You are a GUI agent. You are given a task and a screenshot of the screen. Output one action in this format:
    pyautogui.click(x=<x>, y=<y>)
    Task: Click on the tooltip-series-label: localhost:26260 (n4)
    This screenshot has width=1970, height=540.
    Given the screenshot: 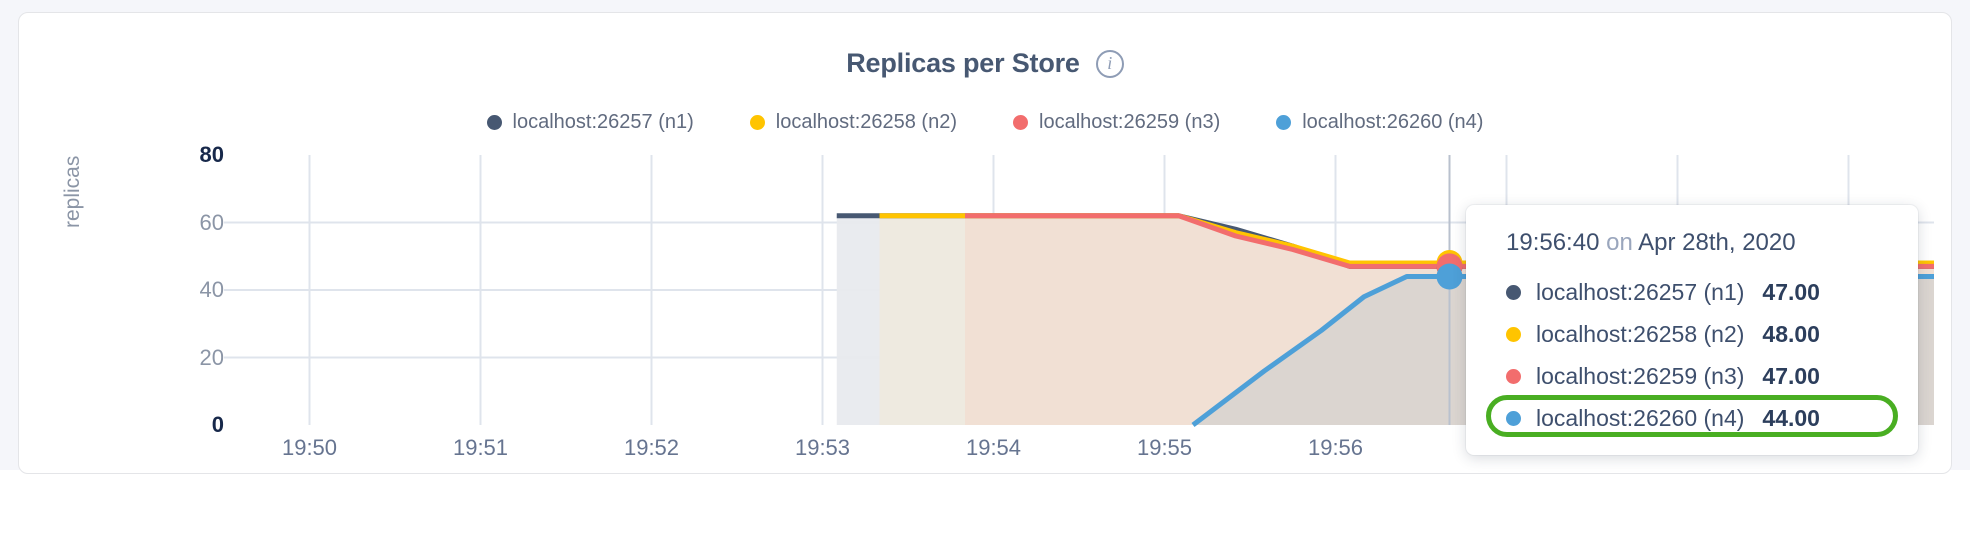 What is the action you would take?
    pyautogui.click(x=1640, y=417)
    